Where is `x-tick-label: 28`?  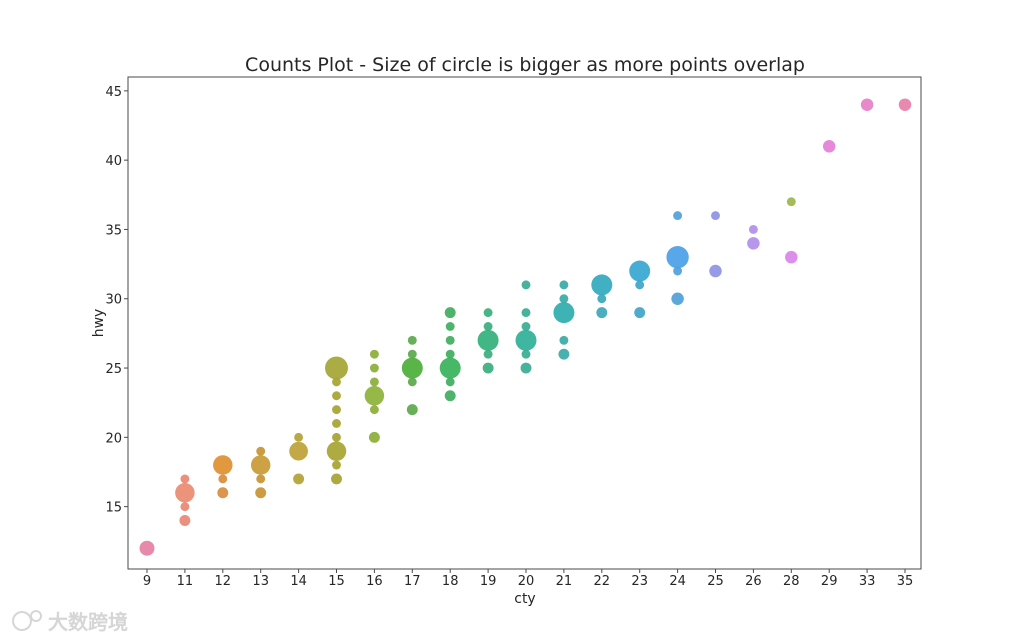
x-tick-label: 28 is located at coordinates (791, 581).